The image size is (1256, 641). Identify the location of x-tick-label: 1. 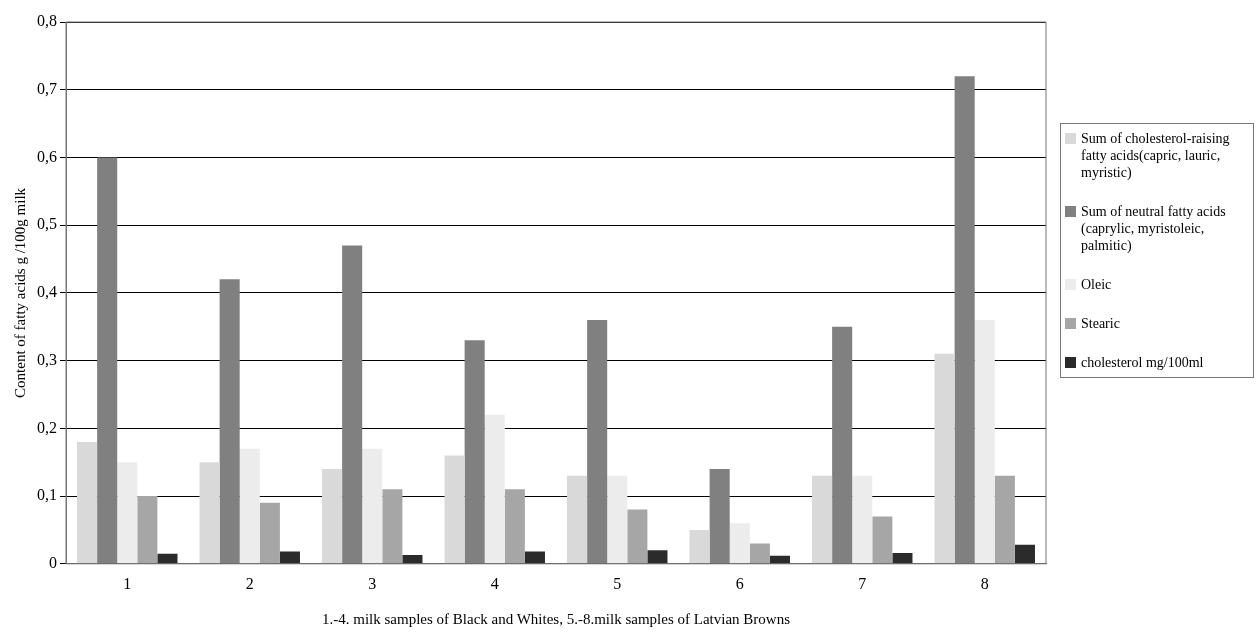
(127, 583).